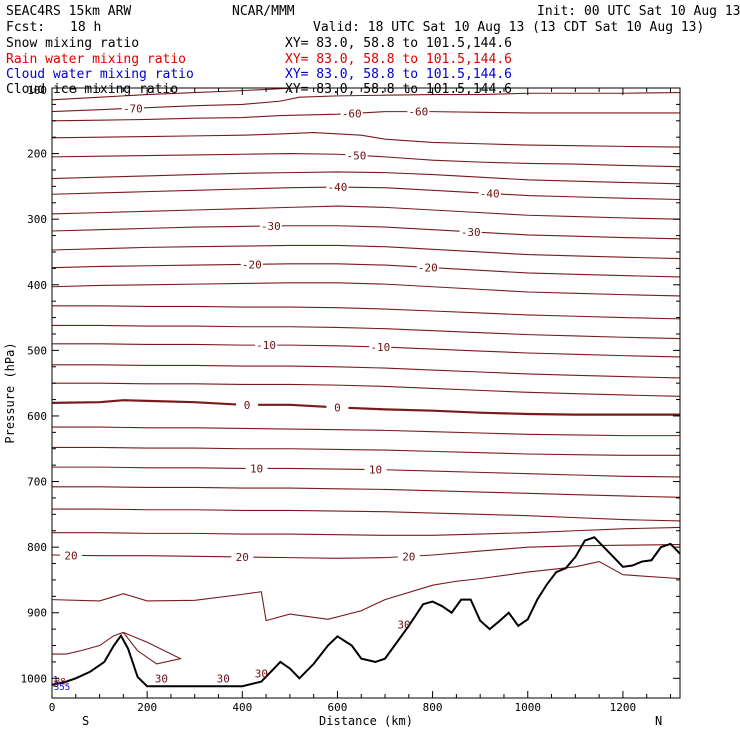  What do you see at coordinates (261, 674) in the screenshot?
I see `terrain-contour-label-2: 30` at bounding box center [261, 674].